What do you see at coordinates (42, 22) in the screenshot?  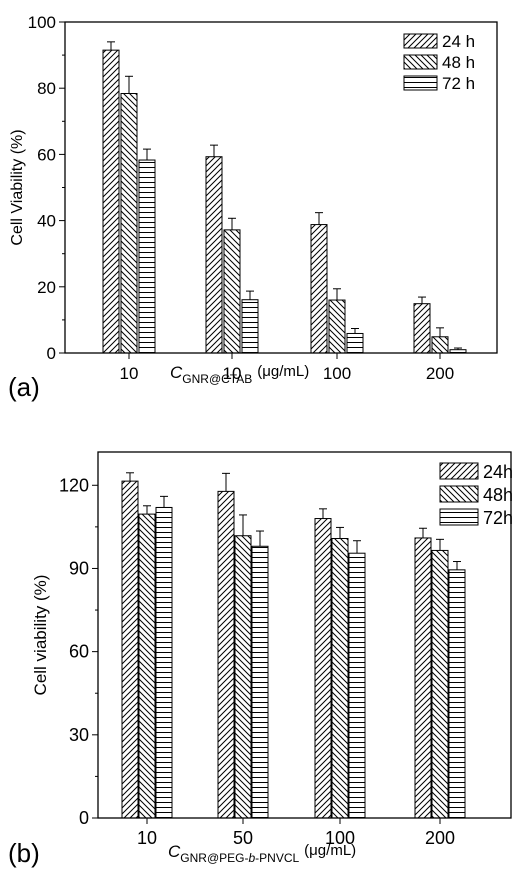 I see `y-tick-label: 100` at bounding box center [42, 22].